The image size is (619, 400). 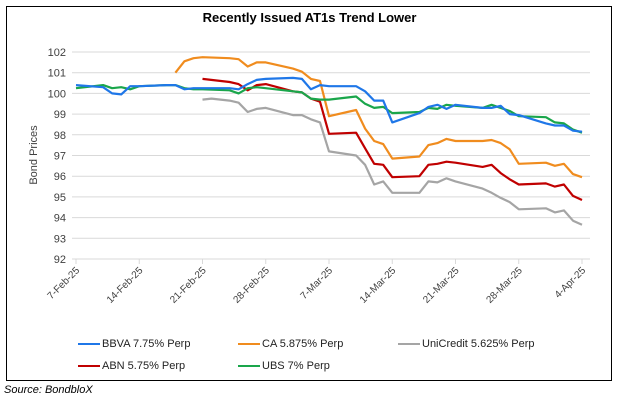 I want to click on legend-item-ubs: UBS 7% Perp, so click(x=284, y=366).